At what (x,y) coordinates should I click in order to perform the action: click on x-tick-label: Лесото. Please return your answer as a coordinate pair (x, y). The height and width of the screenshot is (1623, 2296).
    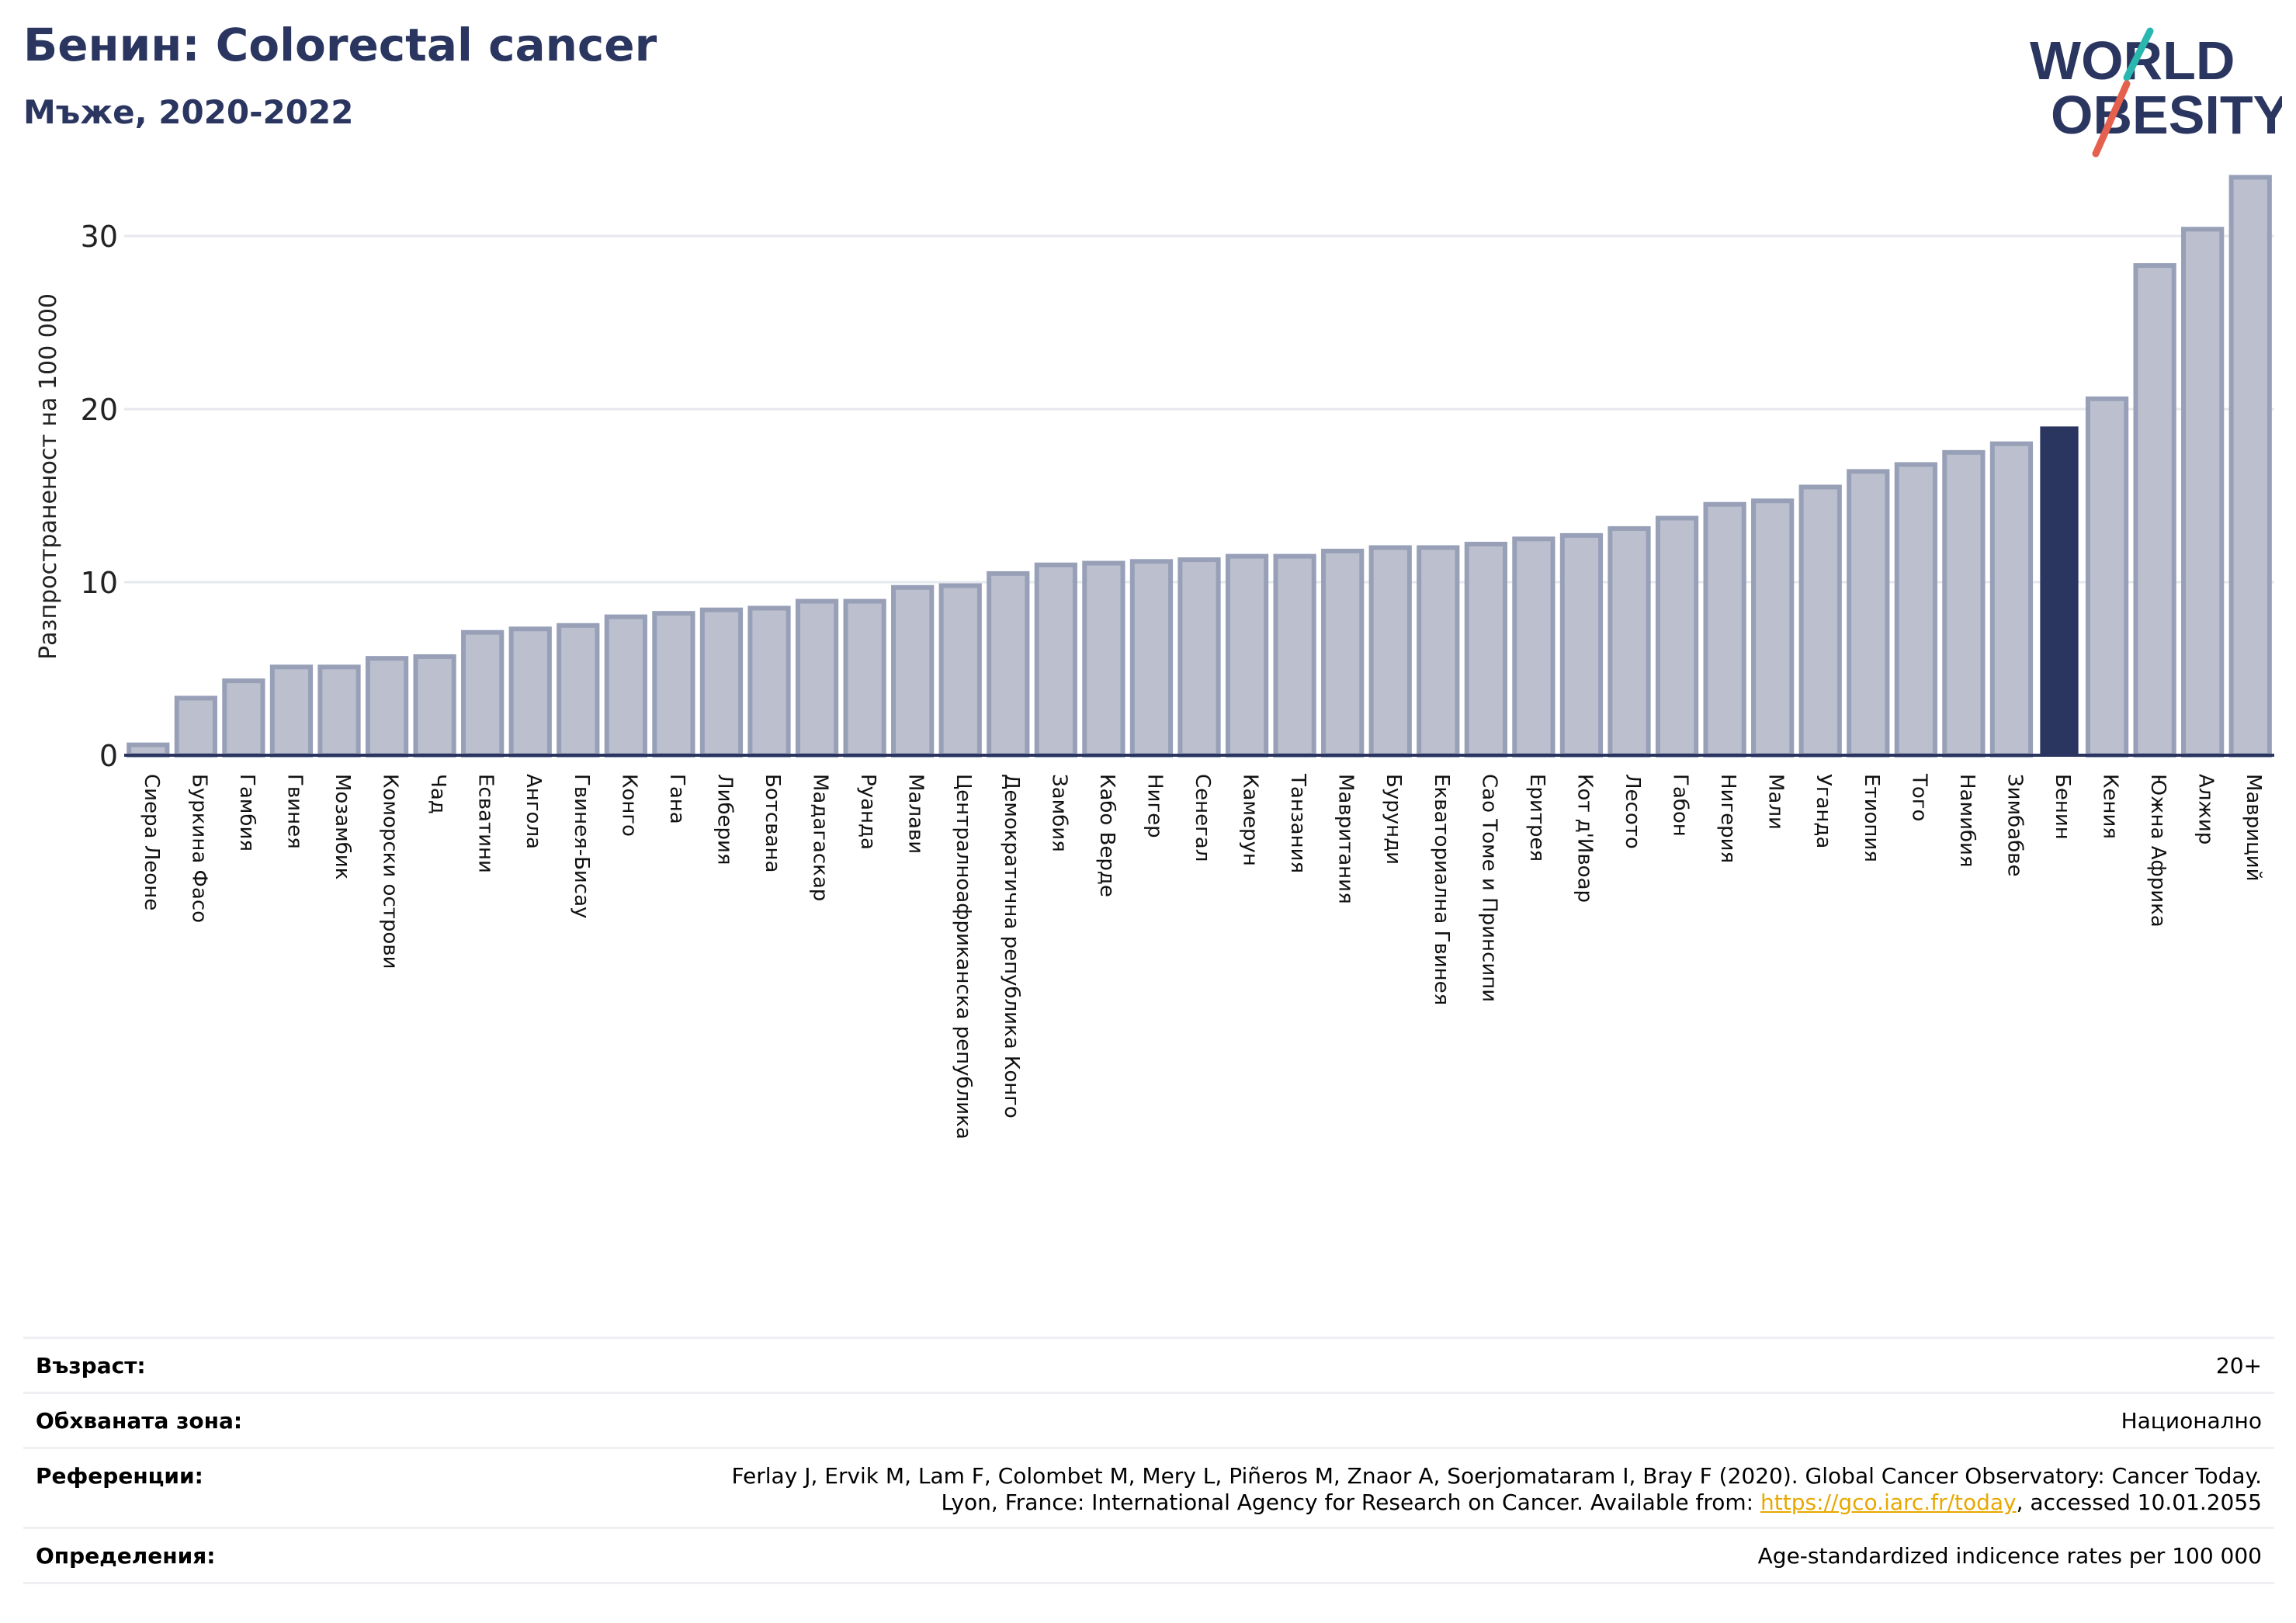
    Looking at the image, I should click on (1632, 811).